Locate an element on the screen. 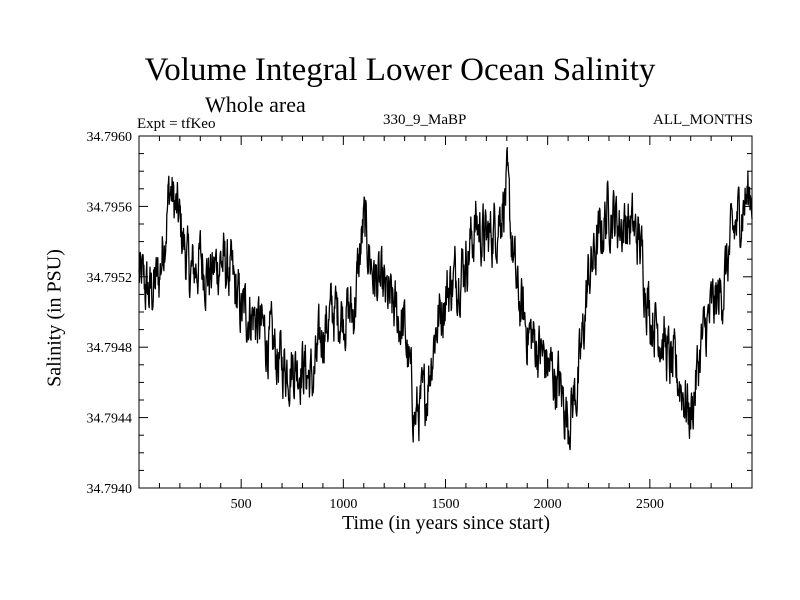  x-axis-label: Time (in years since start) is located at coordinates (446, 523).